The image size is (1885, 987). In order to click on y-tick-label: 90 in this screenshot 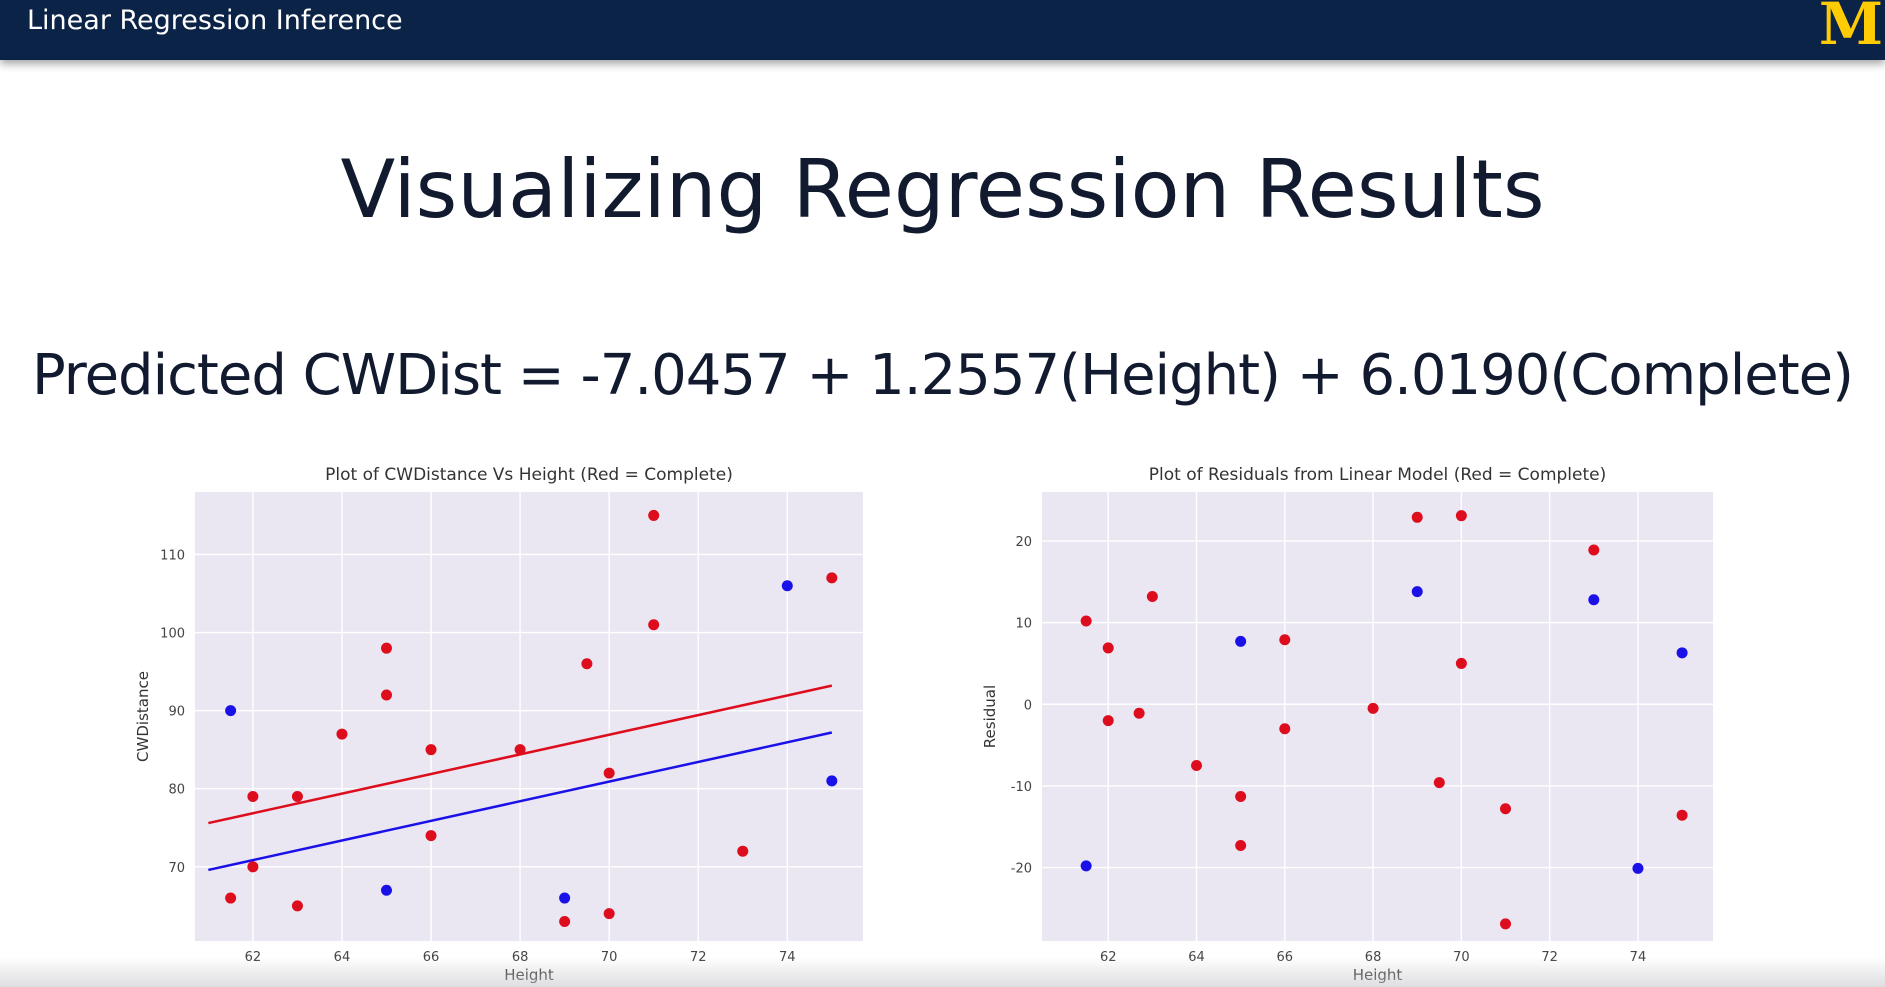, I will do `click(176, 712)`.